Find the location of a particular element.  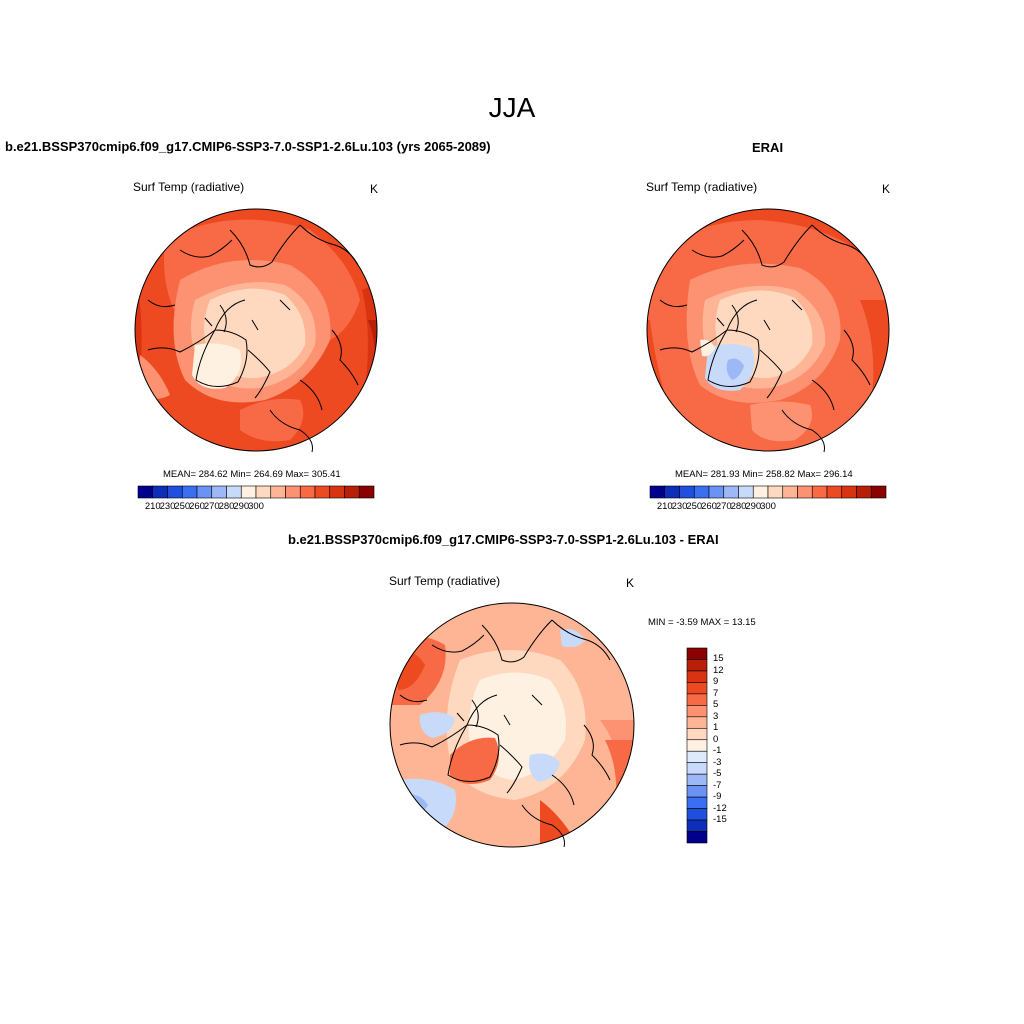

diff-stats: MIN = -3.59 MAX = 13.15 is located at coordinates (702, 622).